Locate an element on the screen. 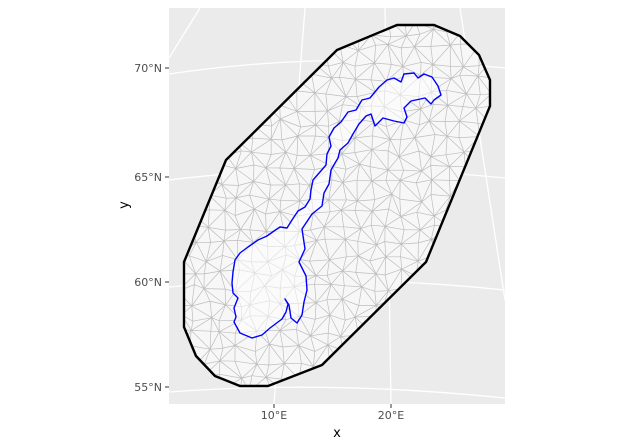  y-tick-label-65: 65°N is located at coordinates (148, 177).